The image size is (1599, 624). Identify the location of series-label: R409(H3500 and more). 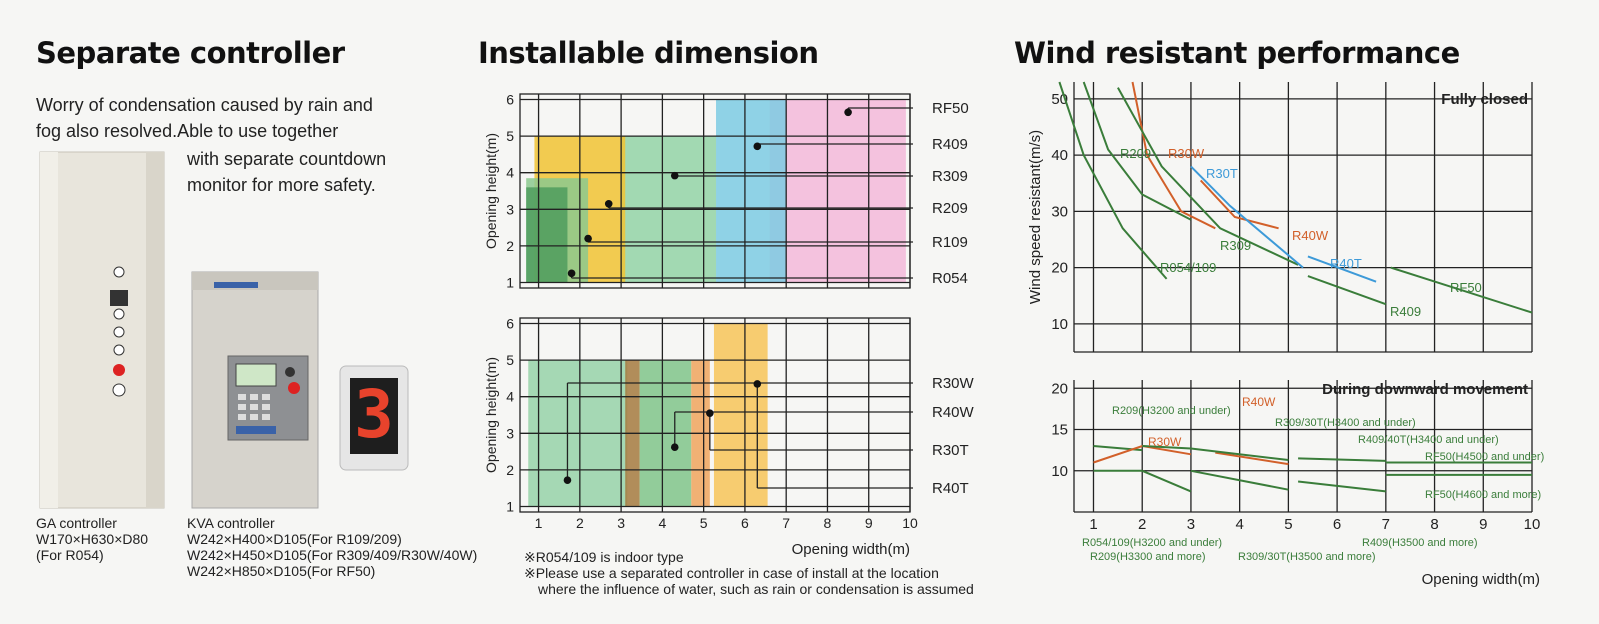
(1420, 543).